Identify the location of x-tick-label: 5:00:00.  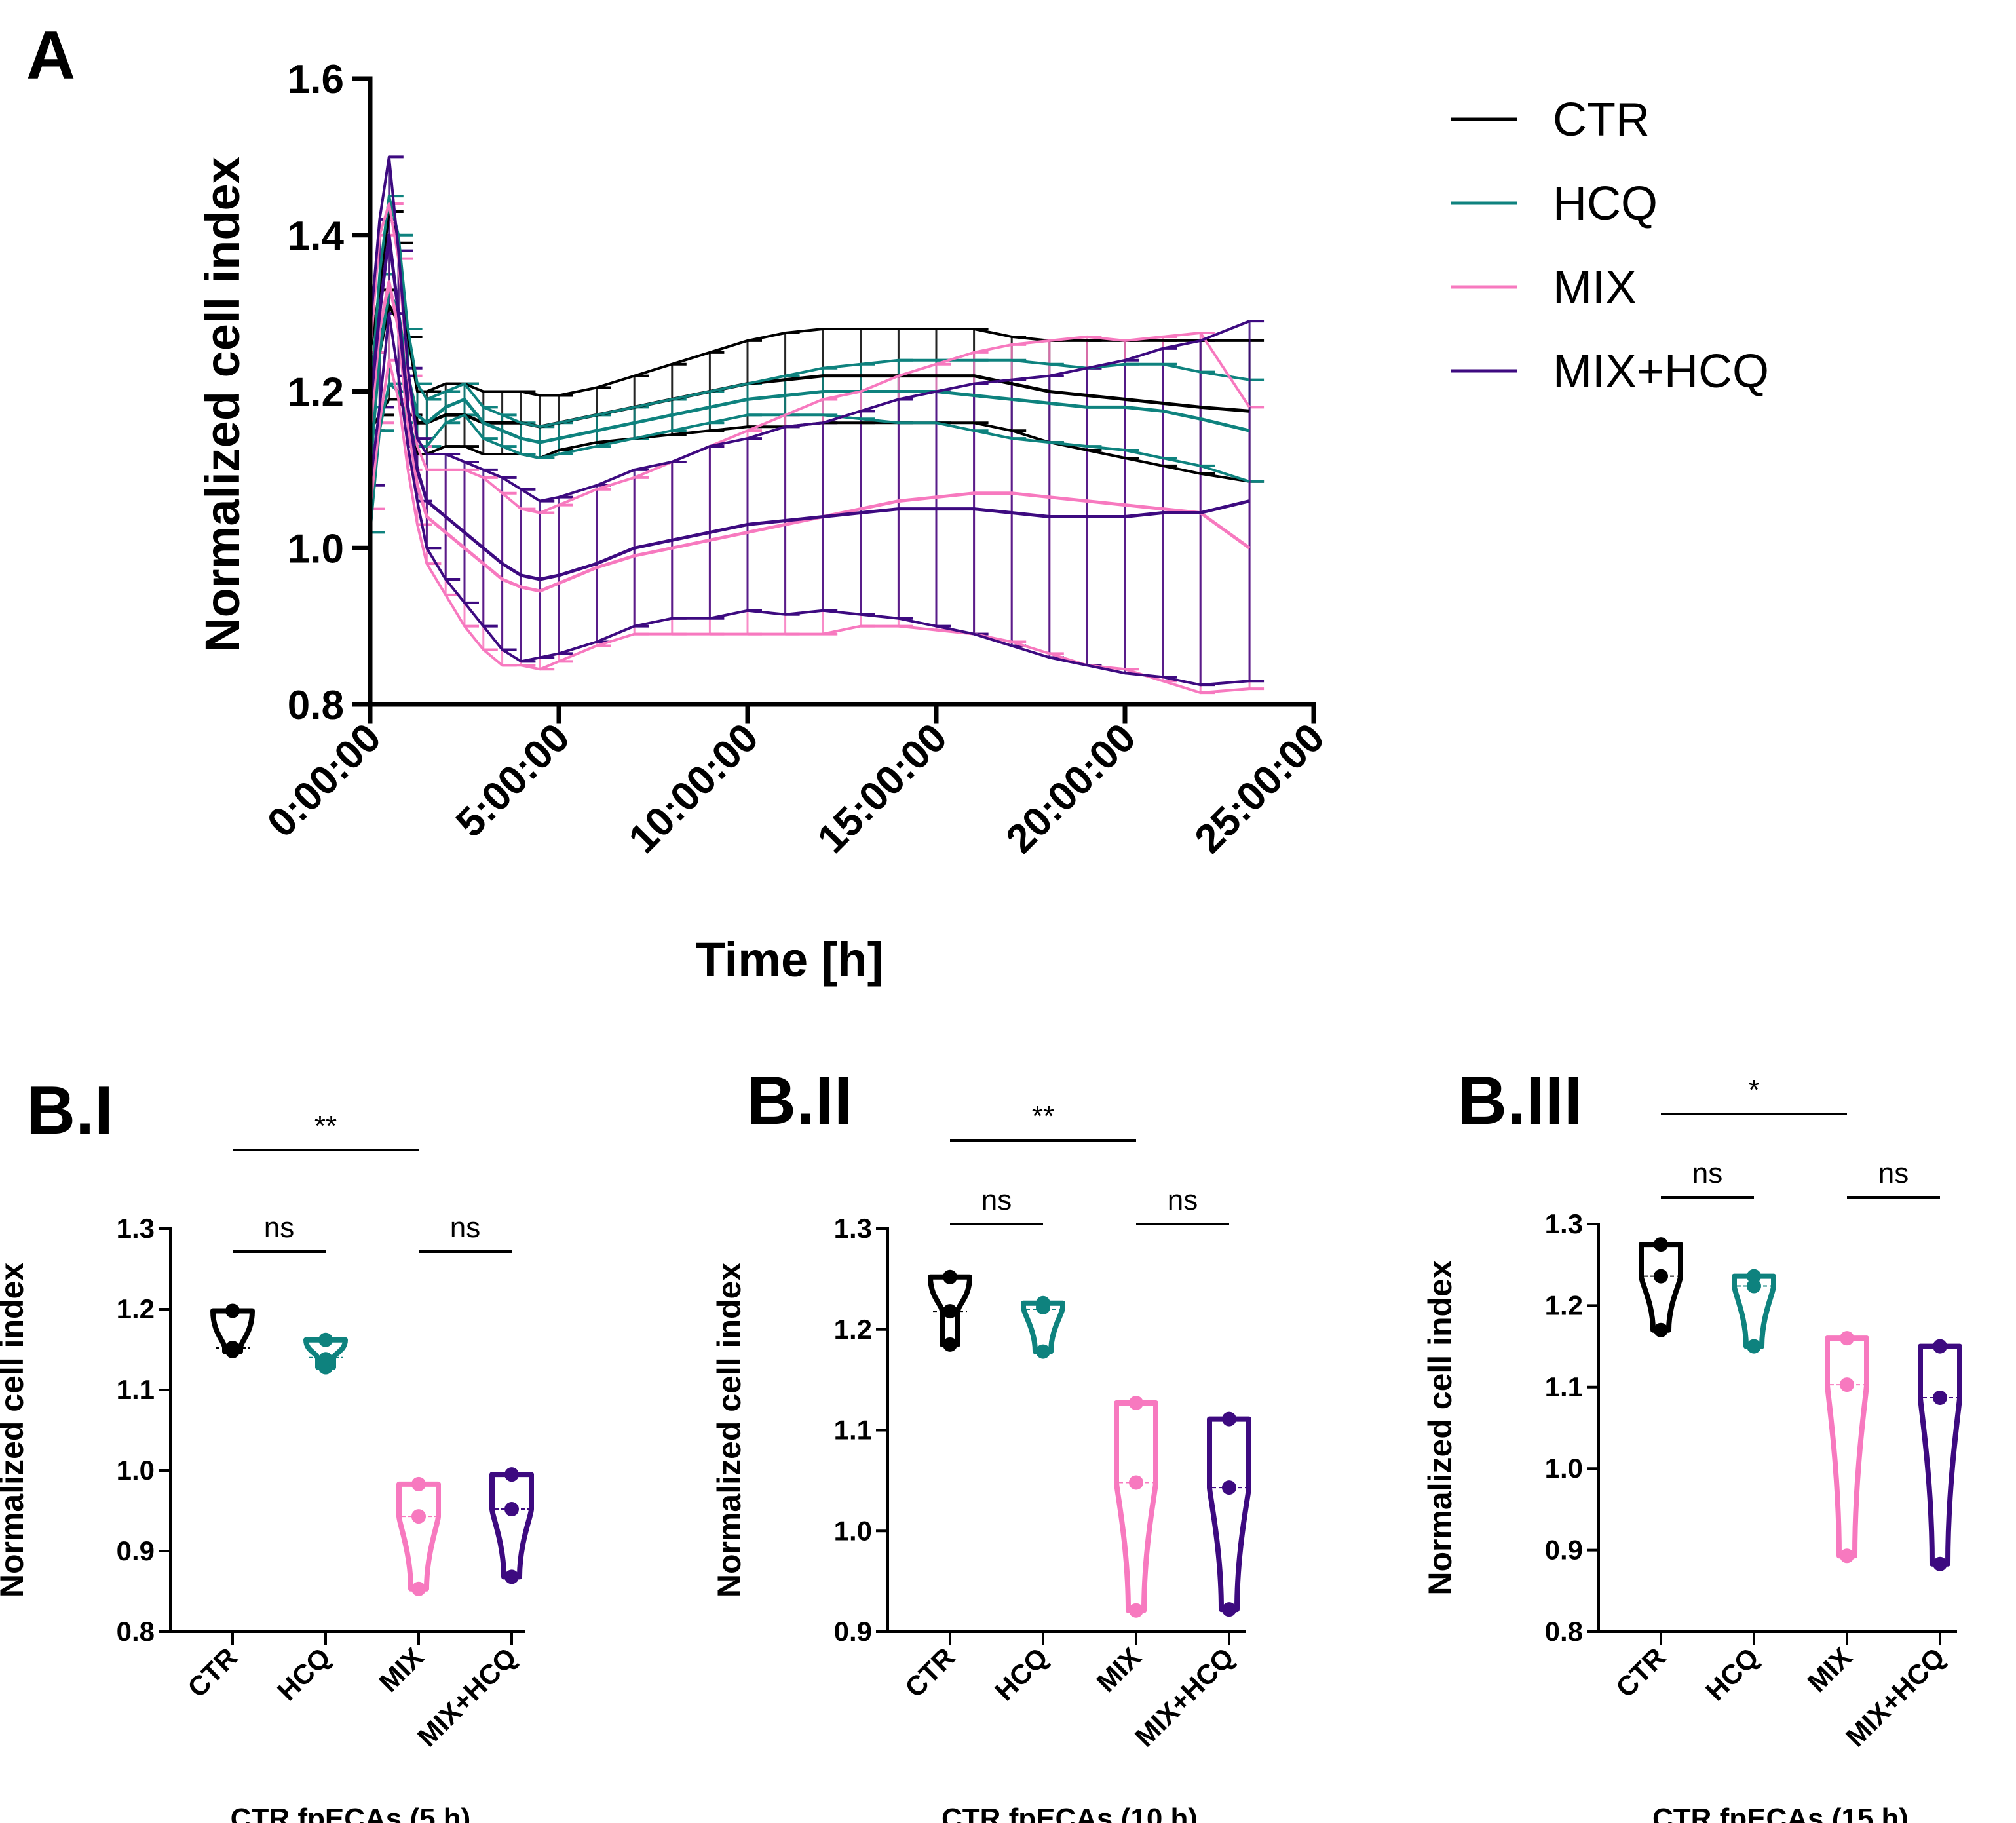
(513, 781).